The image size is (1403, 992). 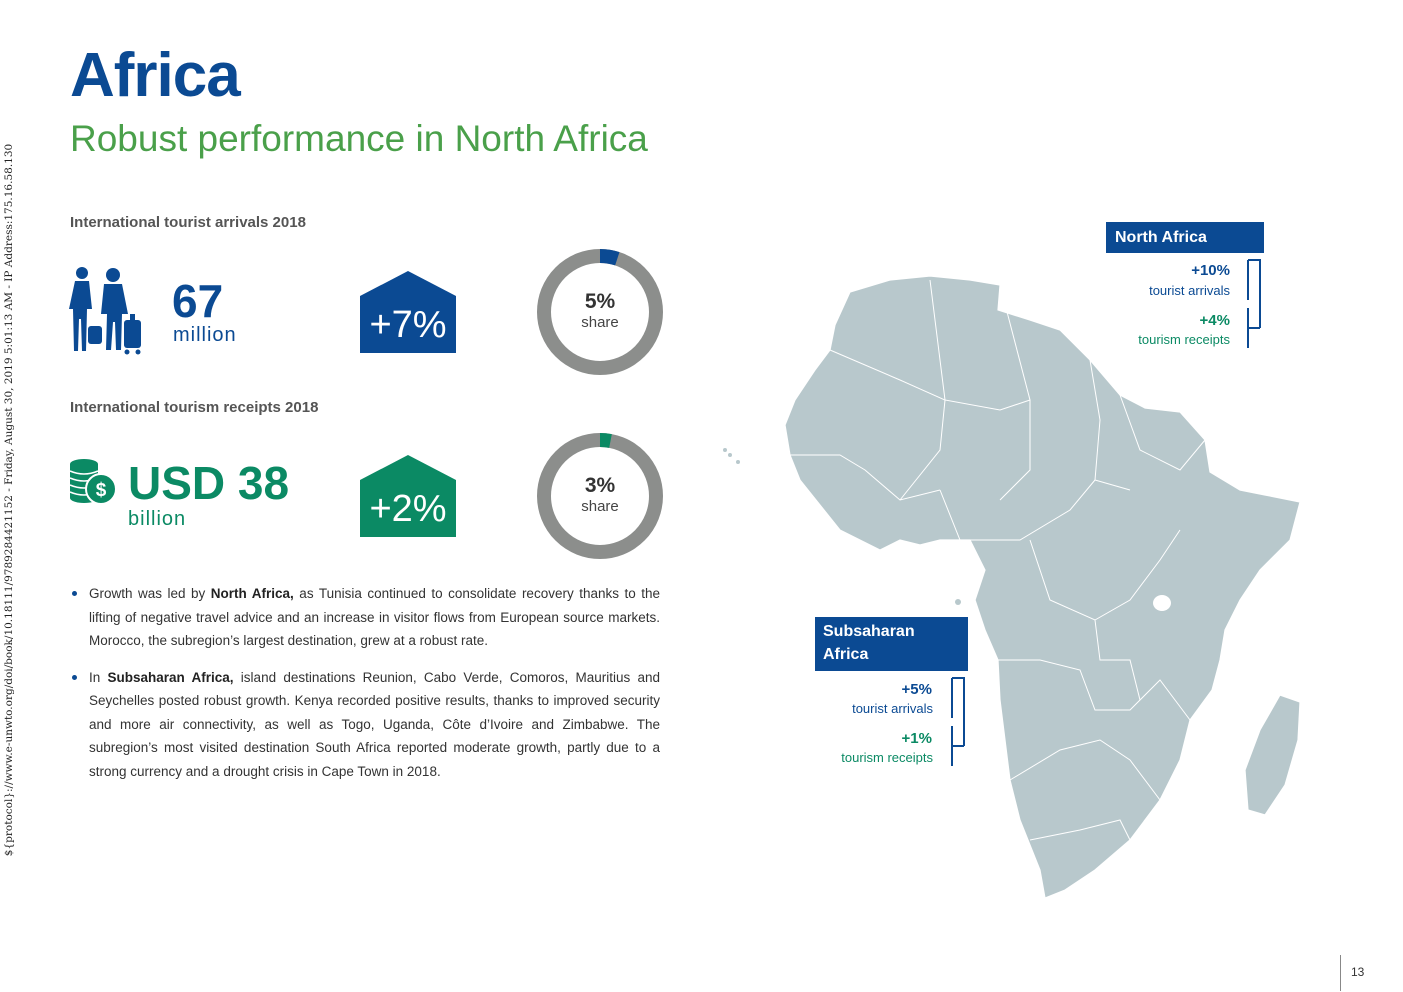 I want to click on subsaharan-africa-box: Subsaharan Africa, so click(x=891, y=644).